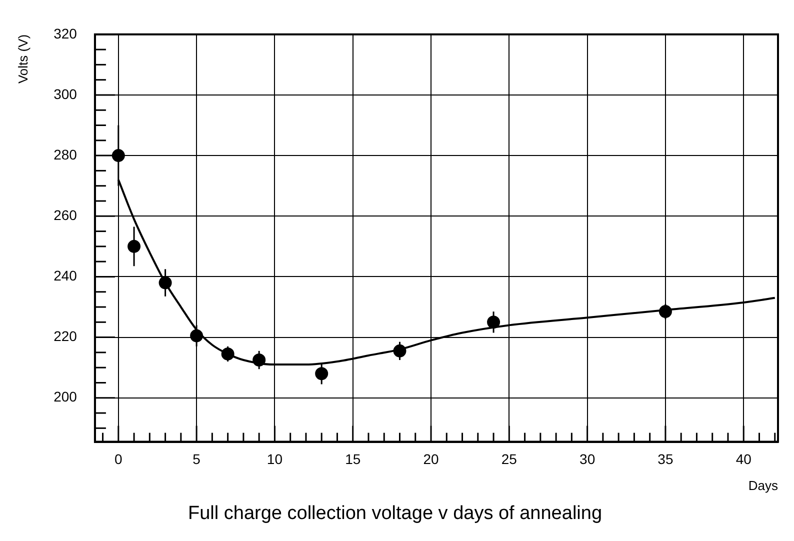 The height and width of the screenshot is (541, 794). Describe the element at coordinates (66, 33) in the screenshot. I see `y-tick-label: 320` at that location.